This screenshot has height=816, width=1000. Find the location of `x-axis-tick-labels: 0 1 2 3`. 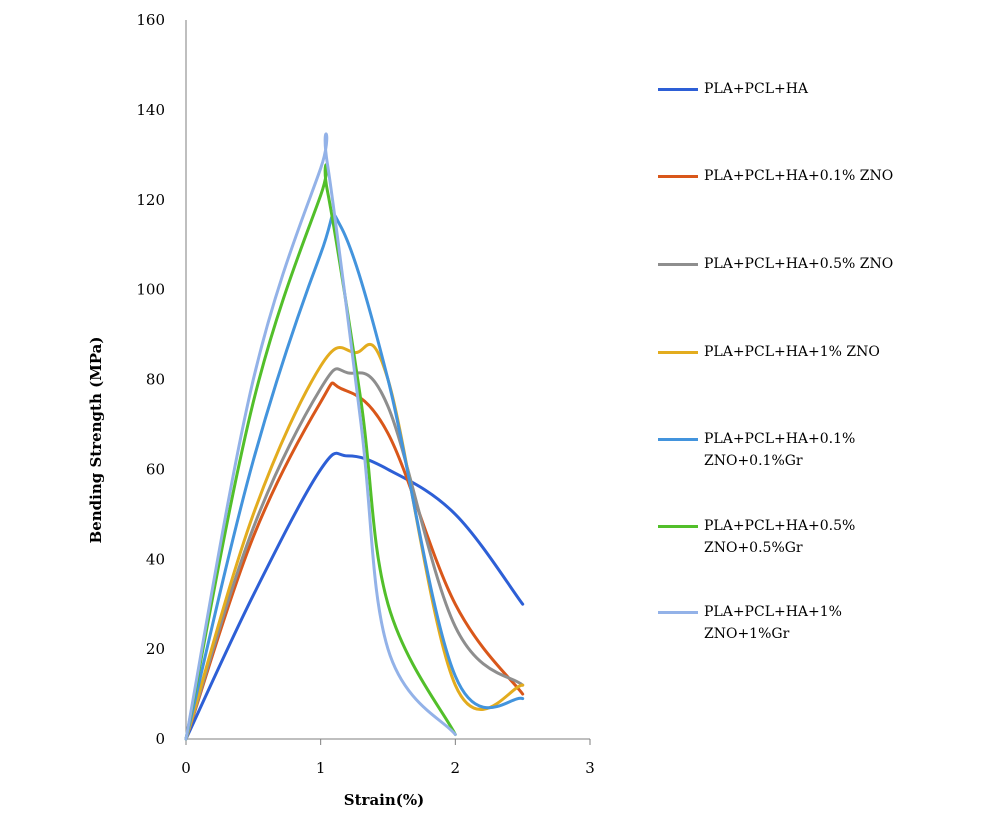

x-axis-tick-labels: 0 1 2 3 is located at coordinates (388, 768).